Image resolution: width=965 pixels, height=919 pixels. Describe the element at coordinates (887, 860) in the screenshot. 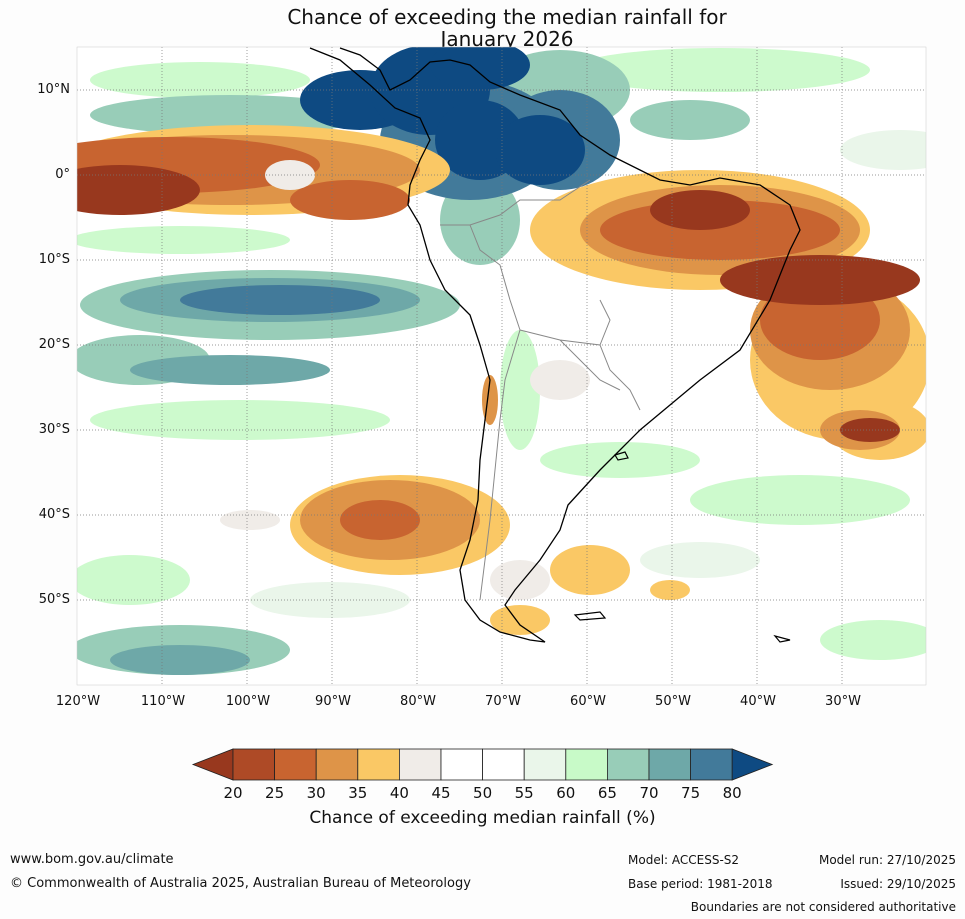

I see `model-run-text: Model run: 27/10/2025` at that location.